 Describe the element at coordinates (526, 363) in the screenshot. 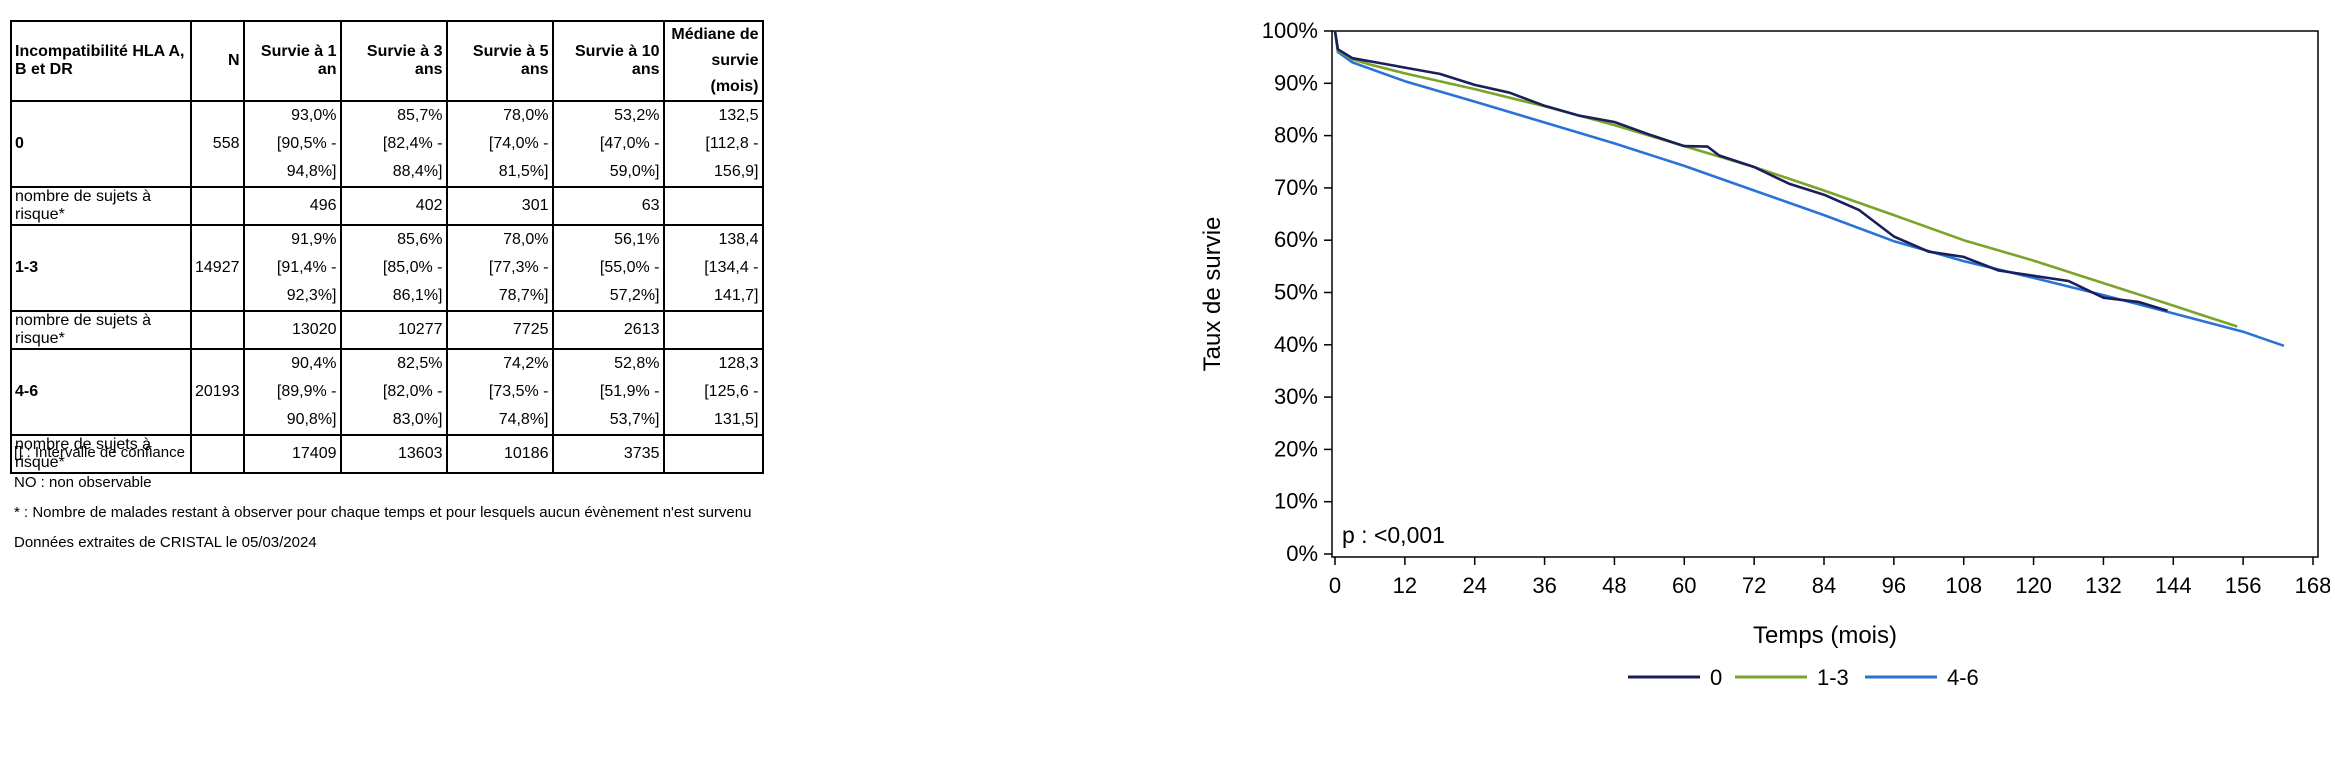

I see `survival-value: 74,2%` at that location.